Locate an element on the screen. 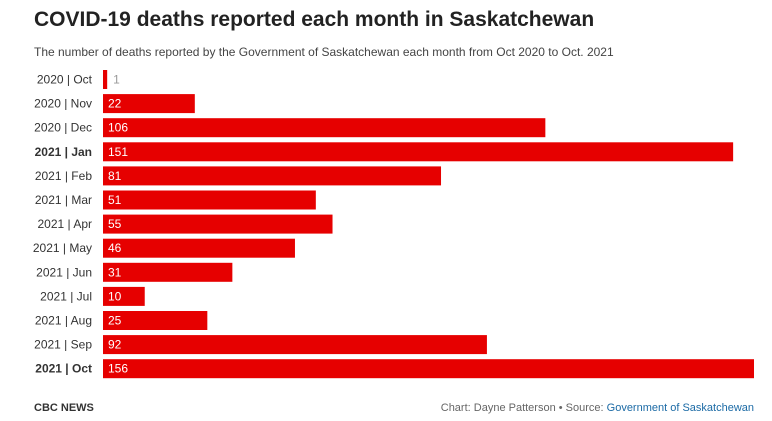 The width and height of the screenshot is (772, 421). category-label: 2021 | Jan is located at coordinates (63, 152).